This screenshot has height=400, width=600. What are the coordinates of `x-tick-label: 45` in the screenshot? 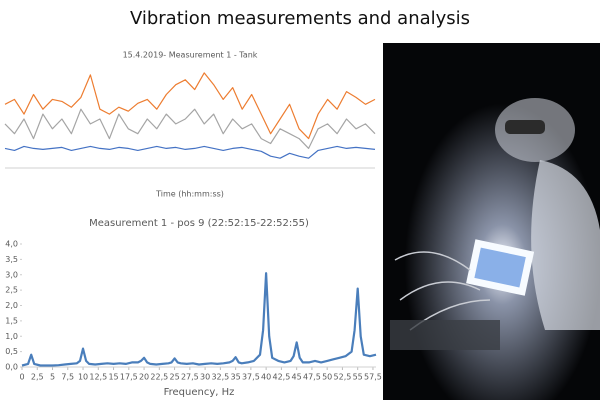 It's located at (297, 377).